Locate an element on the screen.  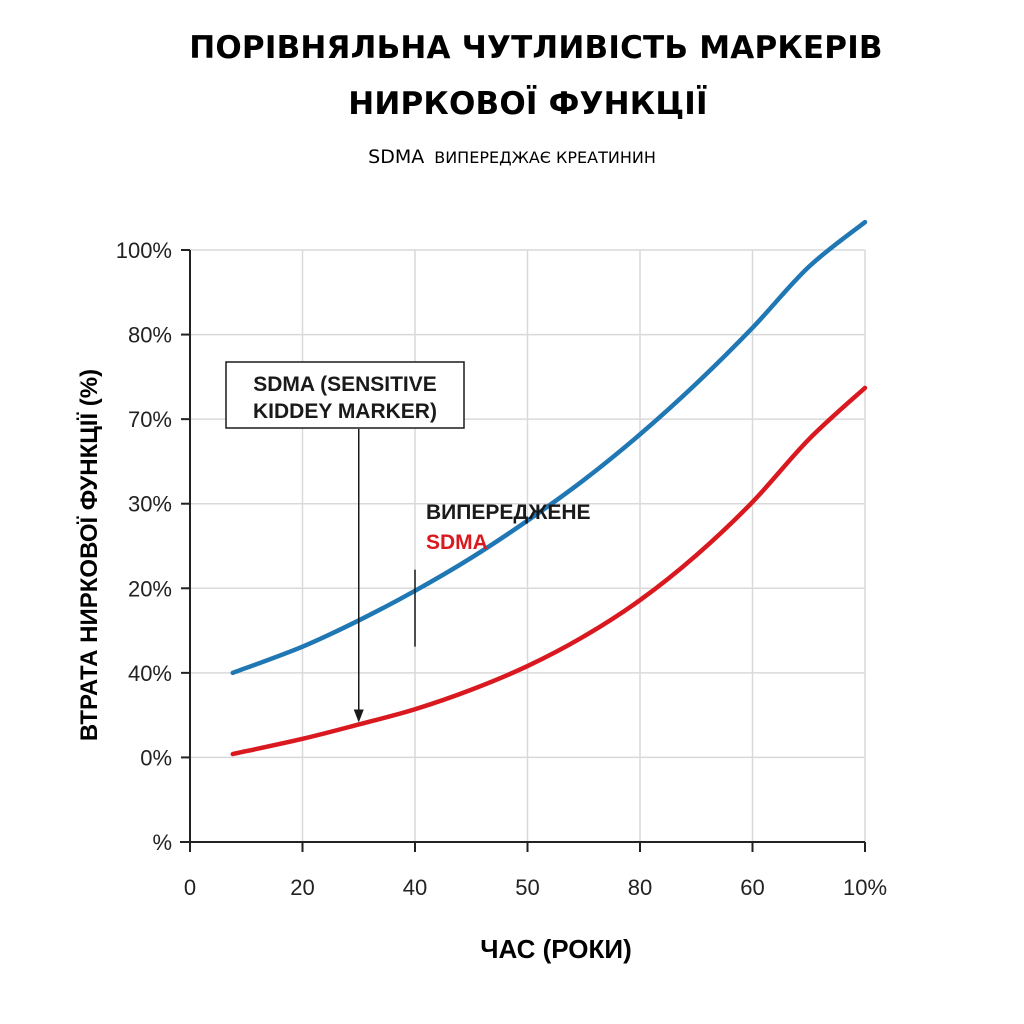
subtitle-marker: SDMA is located at coordinates (396, 157).